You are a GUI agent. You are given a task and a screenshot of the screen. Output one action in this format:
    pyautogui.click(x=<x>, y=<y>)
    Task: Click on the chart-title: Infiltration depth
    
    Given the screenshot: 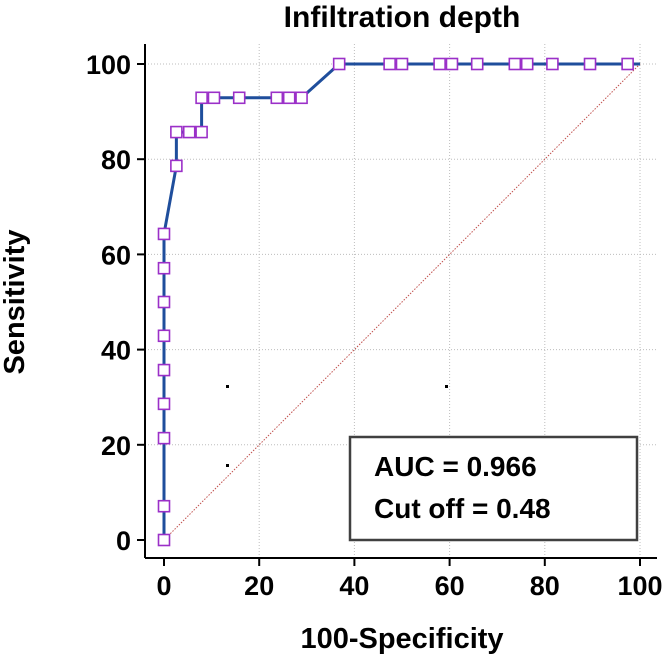 What is the action you would take?
    pyautogui.click(x=402, y=17)
    